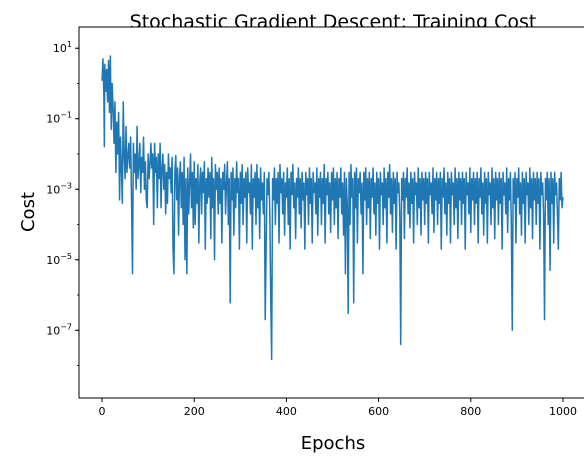 The height and width of the screenshot is (463, 584). I want to click on y-tick-label: 10⁻³, so click(59, 188).